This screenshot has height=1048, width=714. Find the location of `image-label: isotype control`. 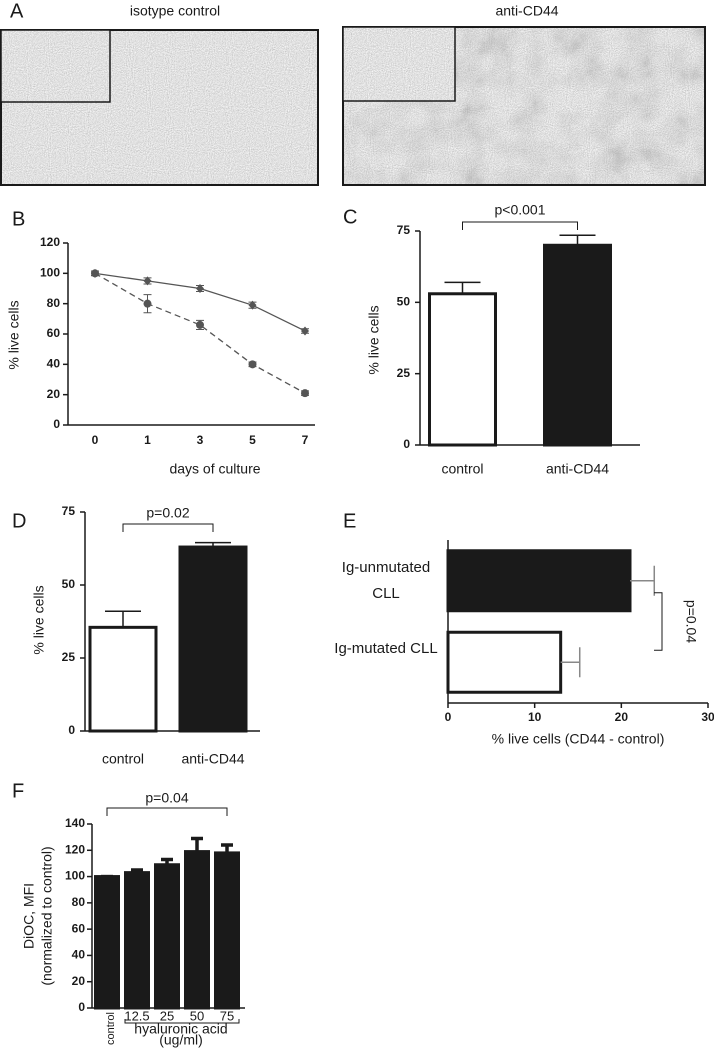

image-label: isotype control is located at coordinates (175, 11).